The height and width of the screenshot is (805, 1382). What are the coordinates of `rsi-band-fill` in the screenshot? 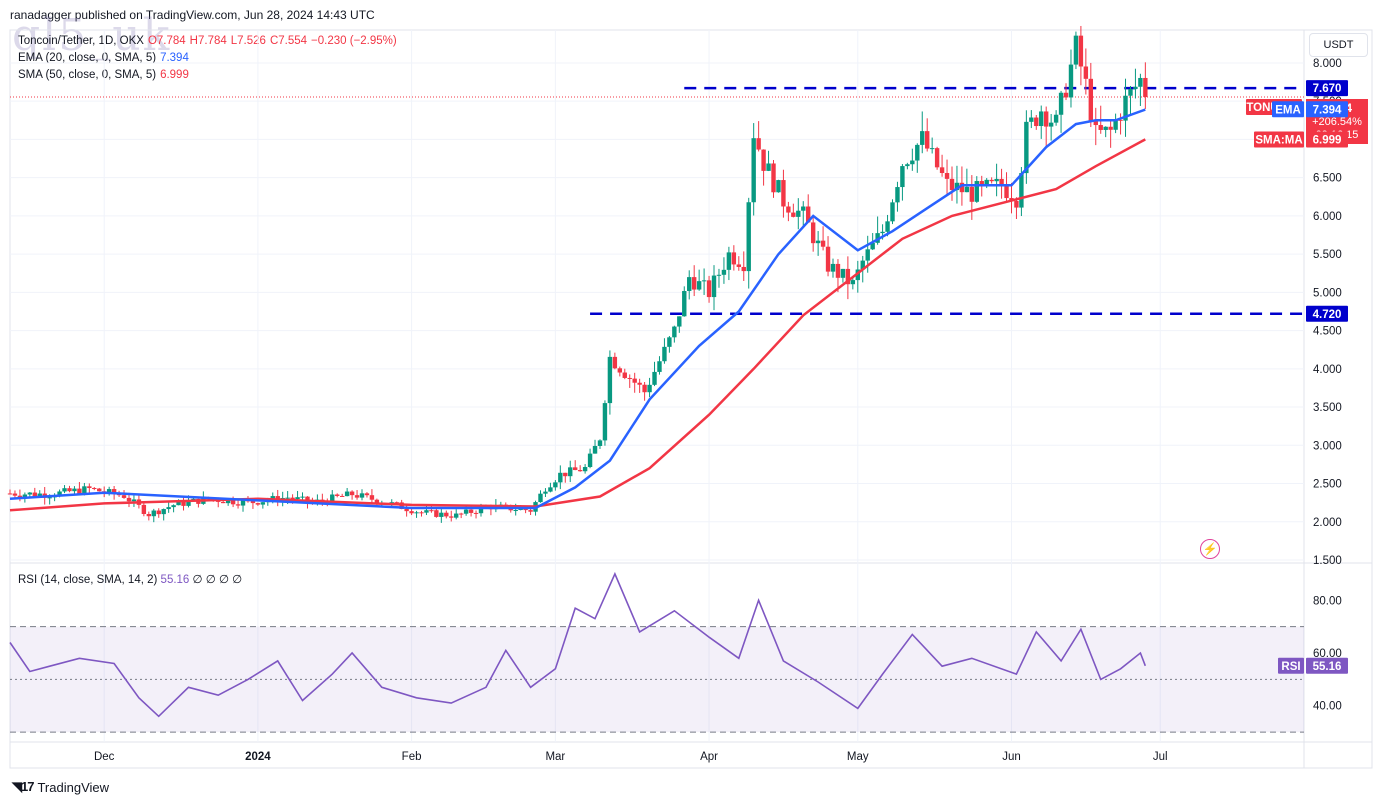 It's located at (657, 679).